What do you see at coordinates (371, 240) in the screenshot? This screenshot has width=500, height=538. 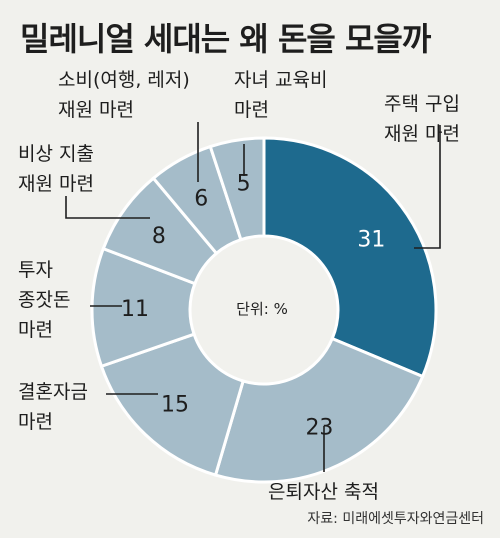 I see `slice-value-0: 31` at bounding box center [371, 240].